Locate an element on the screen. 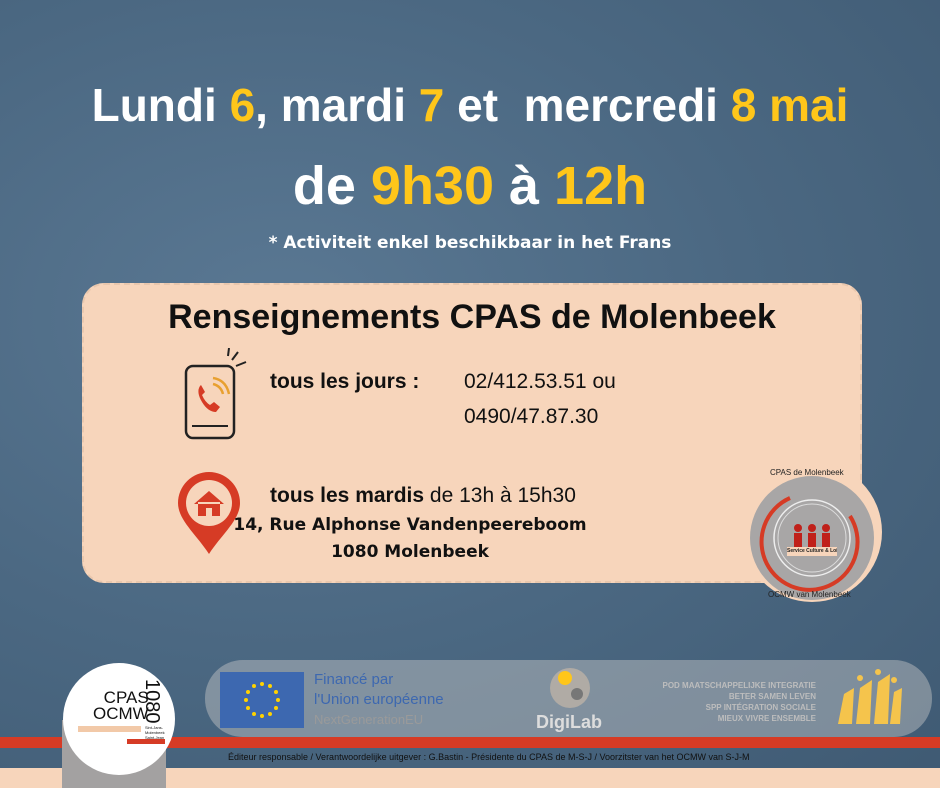  logo-bar-peach is located at coordinates (109, 729).